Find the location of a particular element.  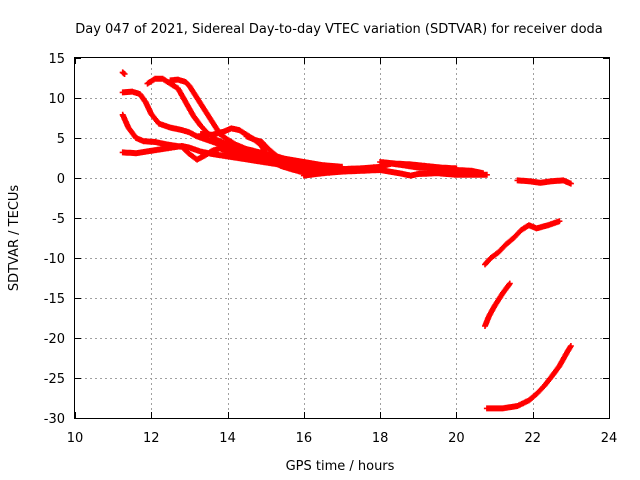

x-axis-label: GPS time / hours is located at coordinates (340, 466).